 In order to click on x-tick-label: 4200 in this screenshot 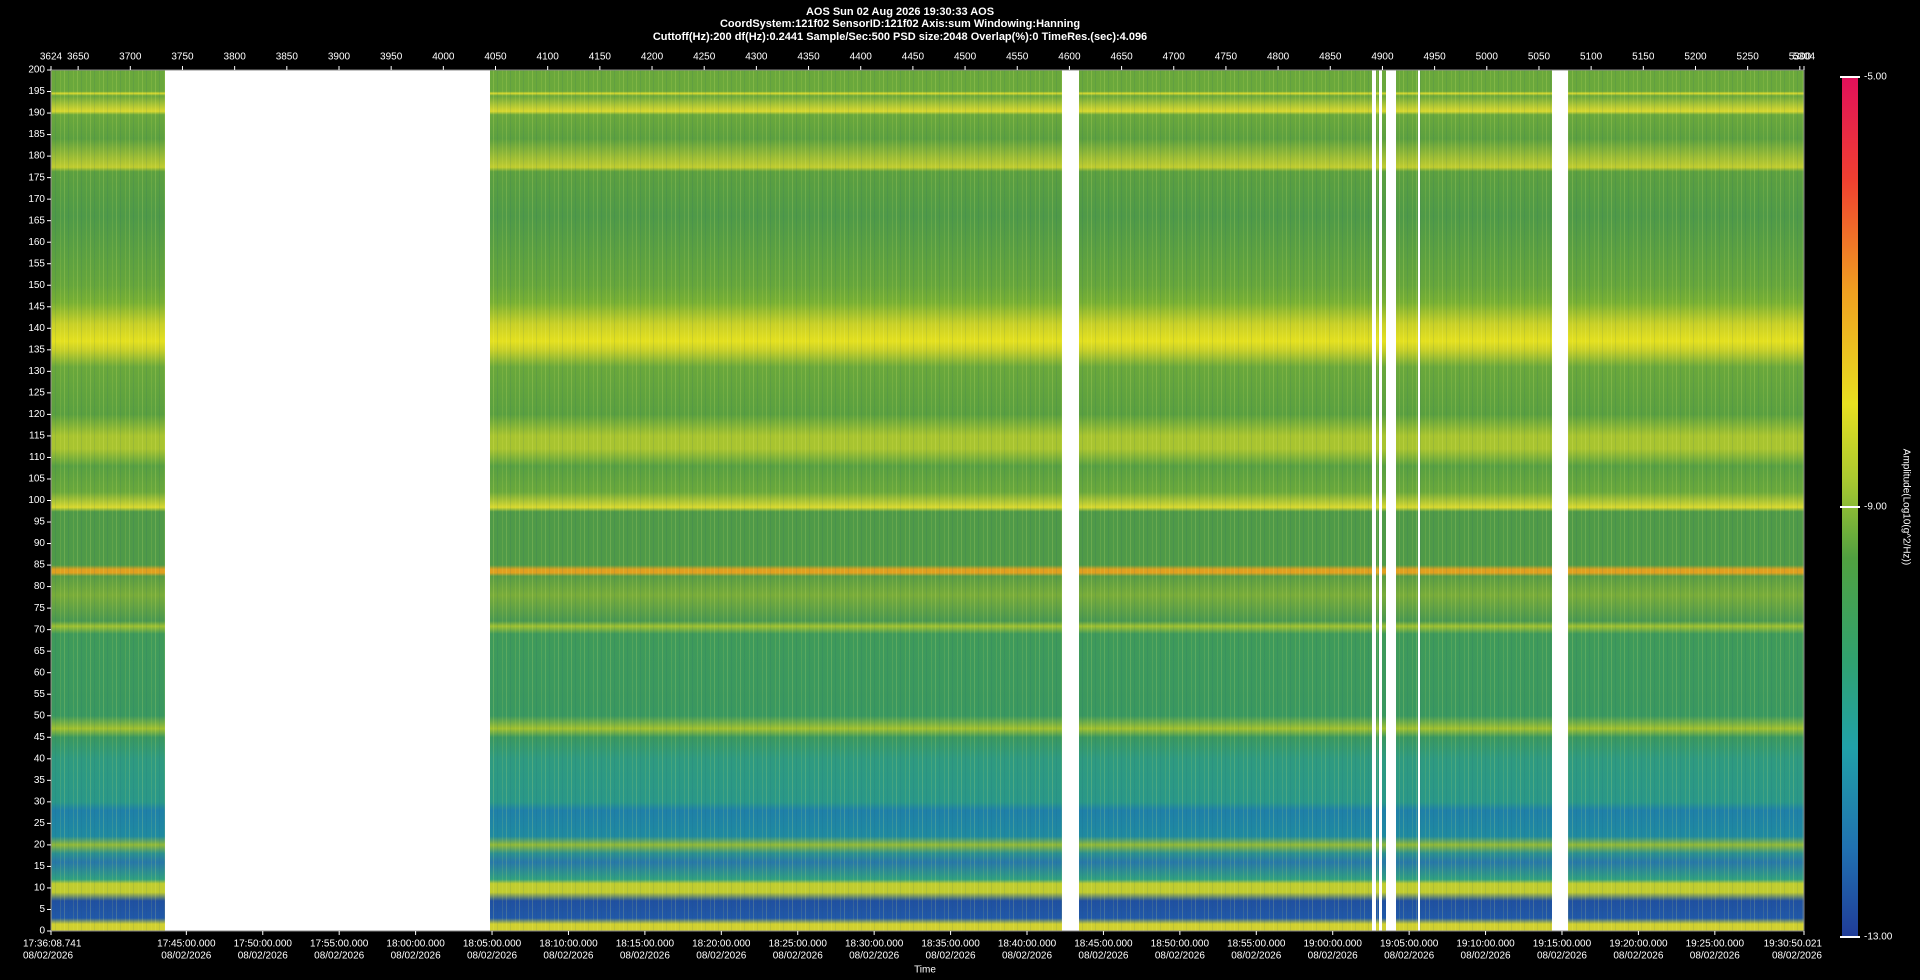, I will do `click(652, 57)`.